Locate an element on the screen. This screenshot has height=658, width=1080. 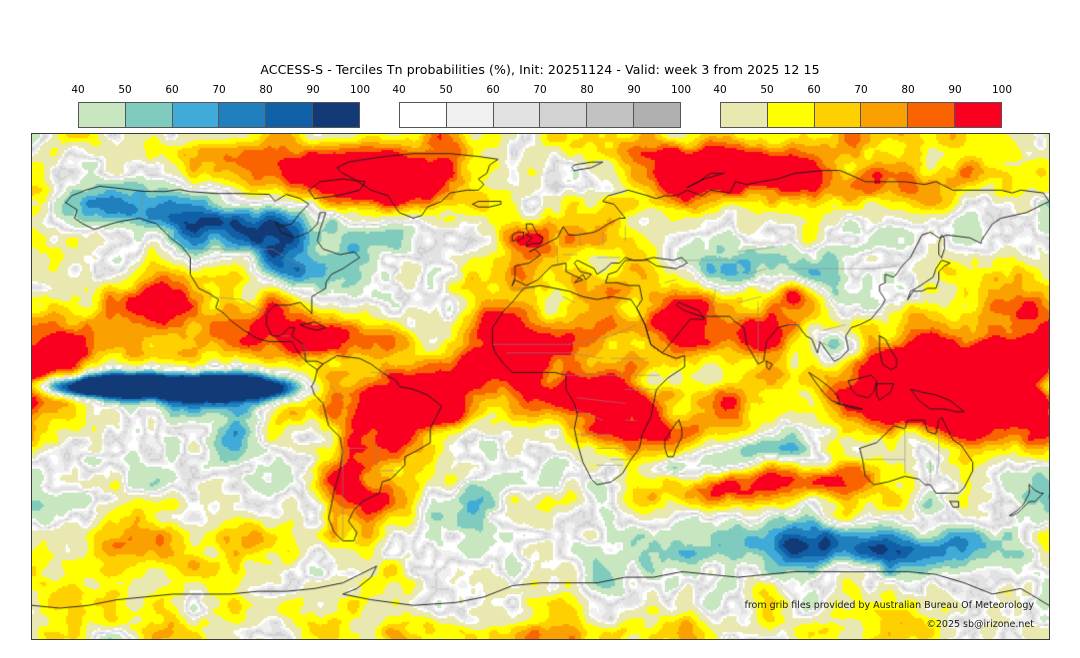
colorbar-tick-below-normal-70: 70 is located at coordinates (219, 90).